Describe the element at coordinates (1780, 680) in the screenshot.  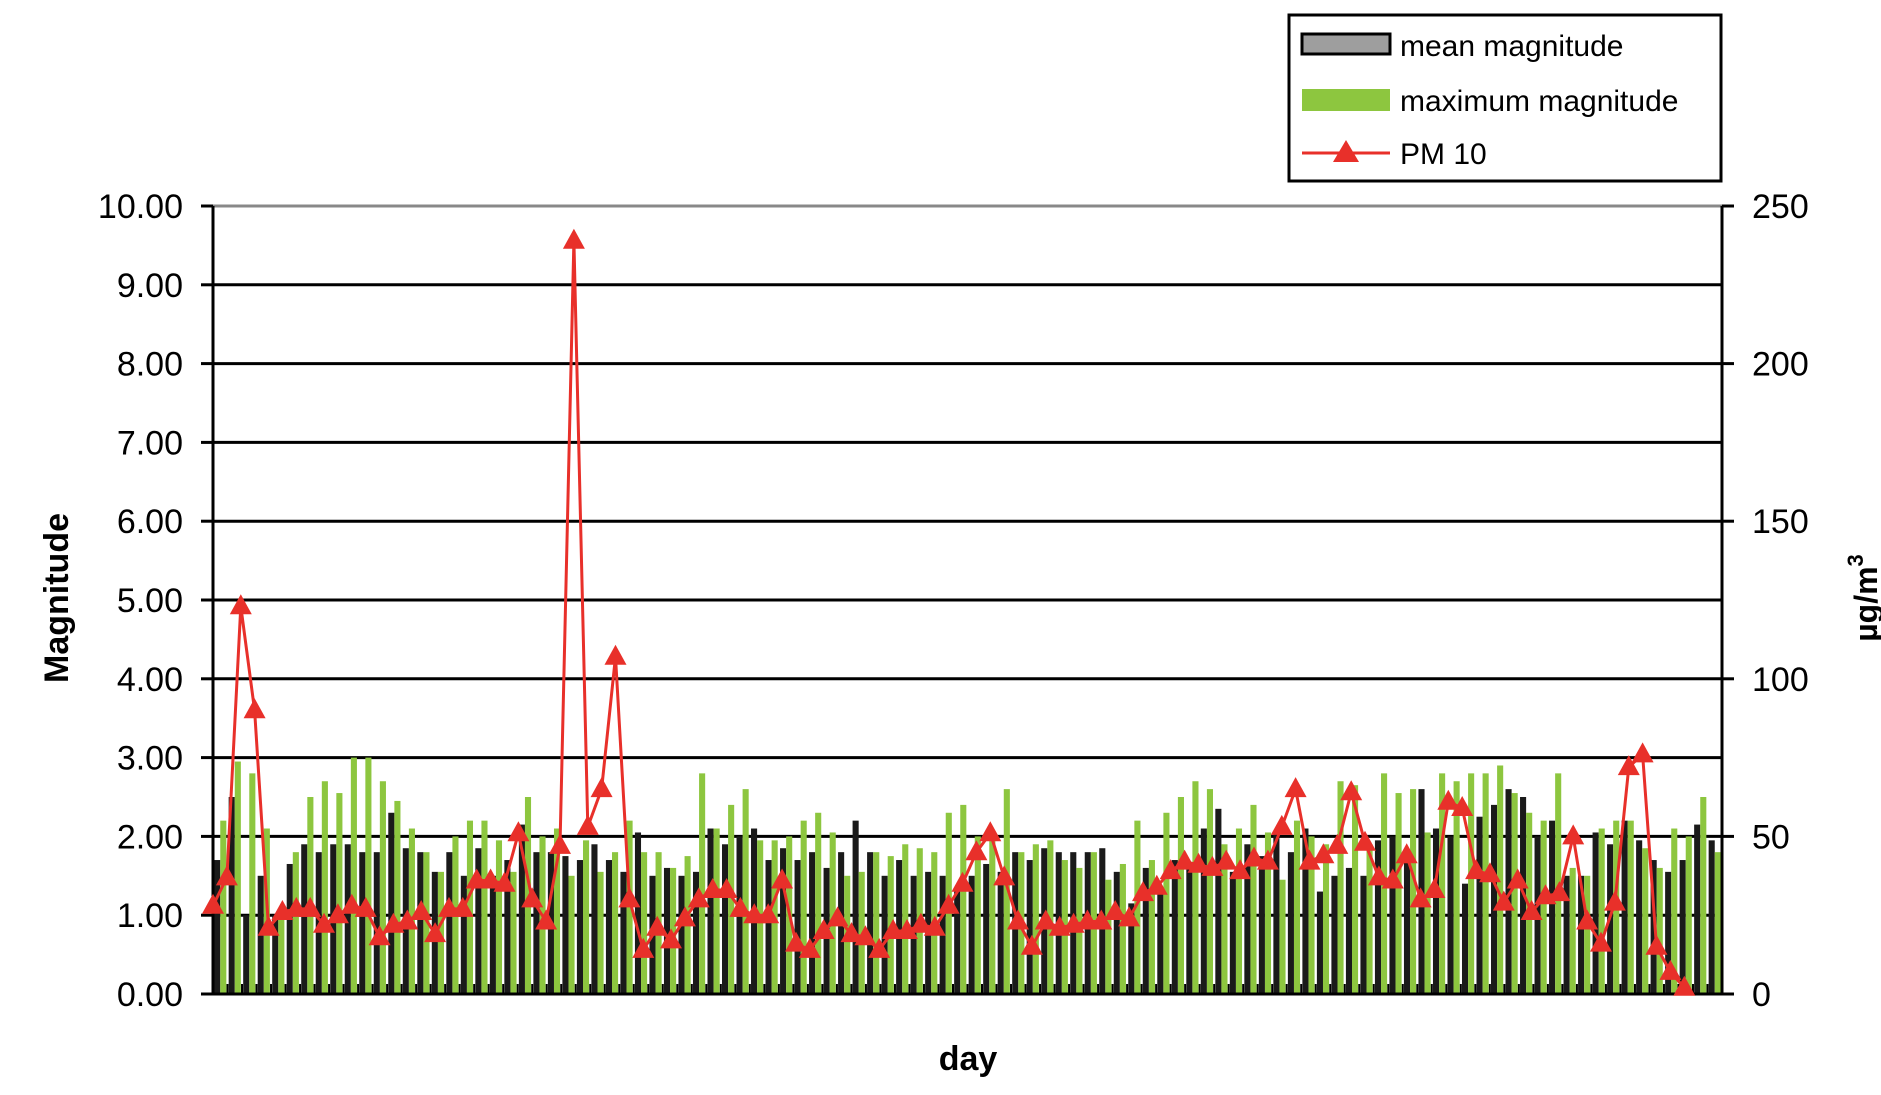
I see `right-axis-tick-label: 100` at that location.